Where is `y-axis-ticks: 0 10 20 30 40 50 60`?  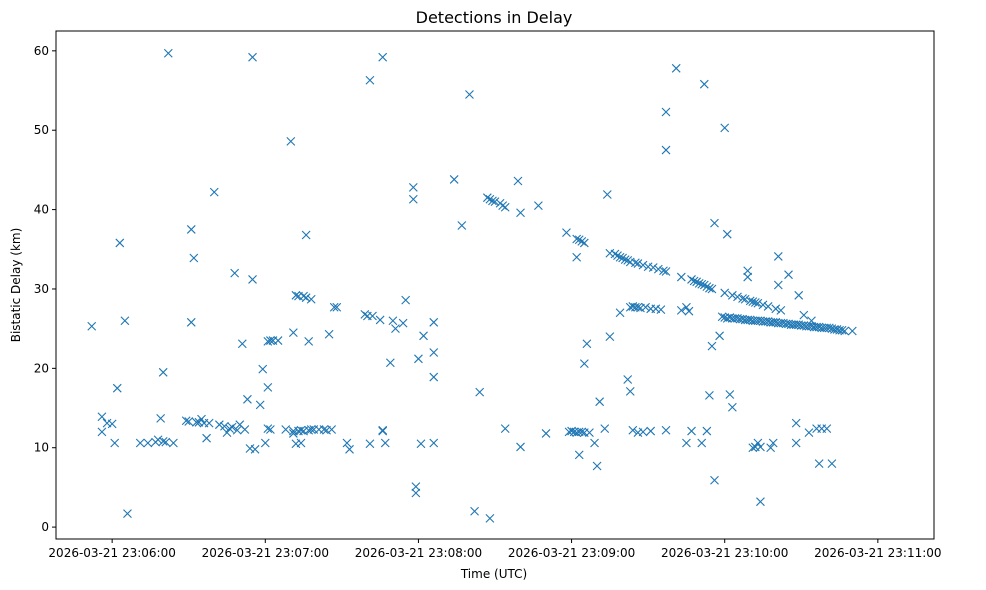
y-axis-ticks: 0 10 20 30 40 50 60 is located at coordinates (45, 289).